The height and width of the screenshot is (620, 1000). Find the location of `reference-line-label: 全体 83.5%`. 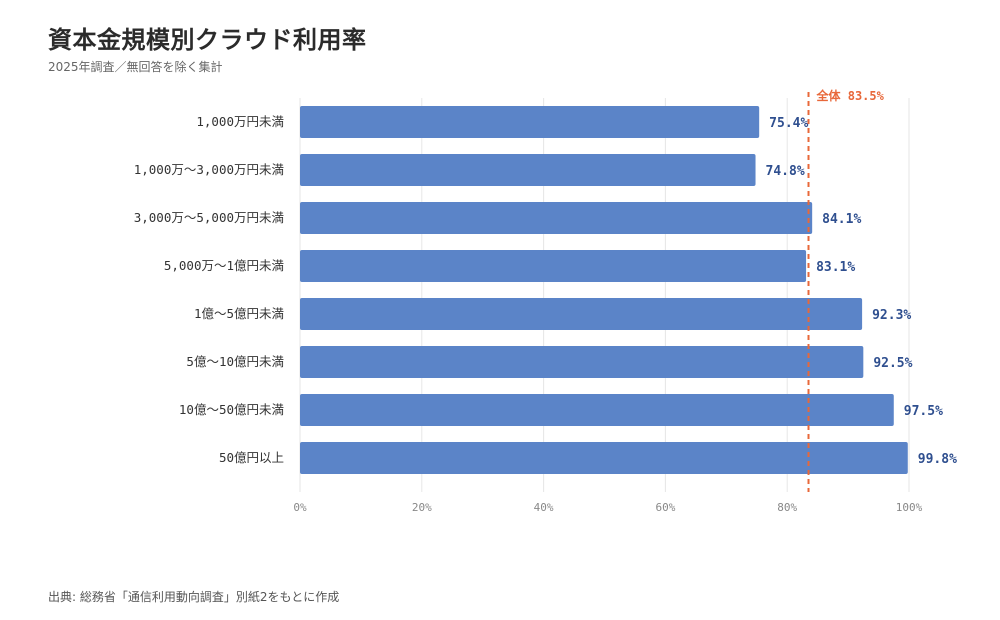

reference-line-label: 全体 83.5% is located at coordinates (850, 95).